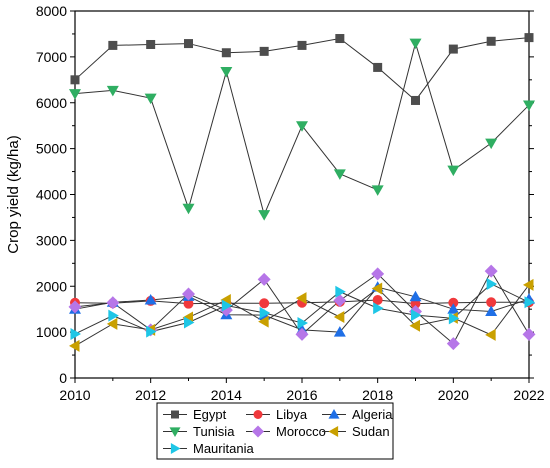  Describe the element at coordinates (302, 69) in the screenshot. I see `markers-egypt` at that location.